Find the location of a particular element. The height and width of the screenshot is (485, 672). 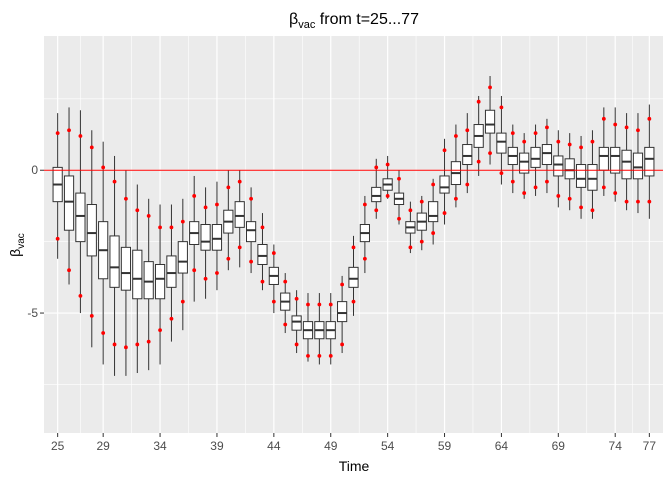

box-t75 is located at coordinates (626, 162).